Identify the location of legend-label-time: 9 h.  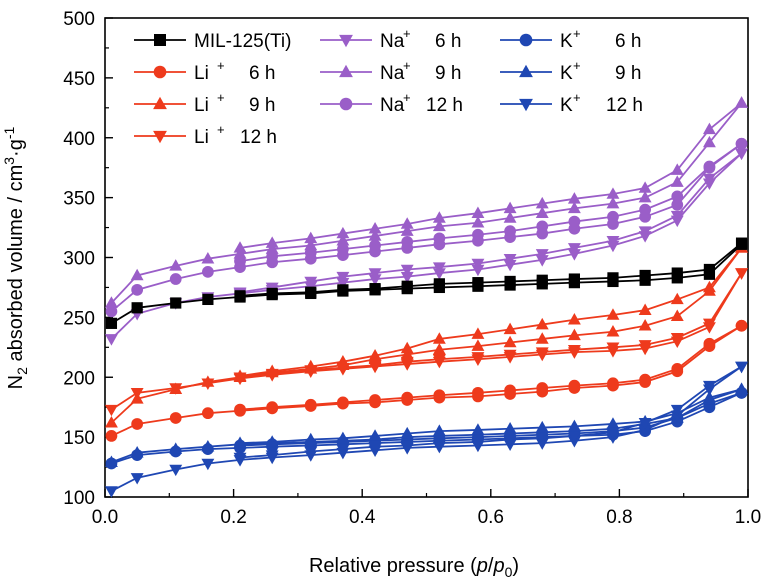
(448, 73).